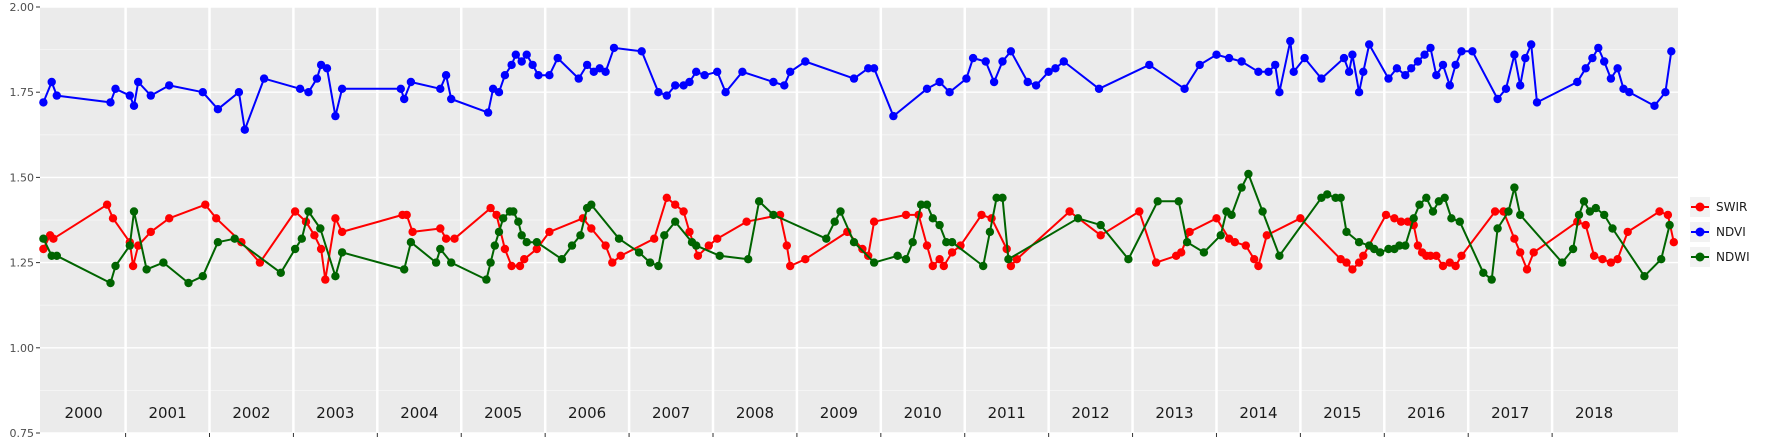 The height and width of the screenshot is (442, 1773). Describe the element at coordinates (587, 413) in the screenshot. I see `year-label: 2006` at that location.